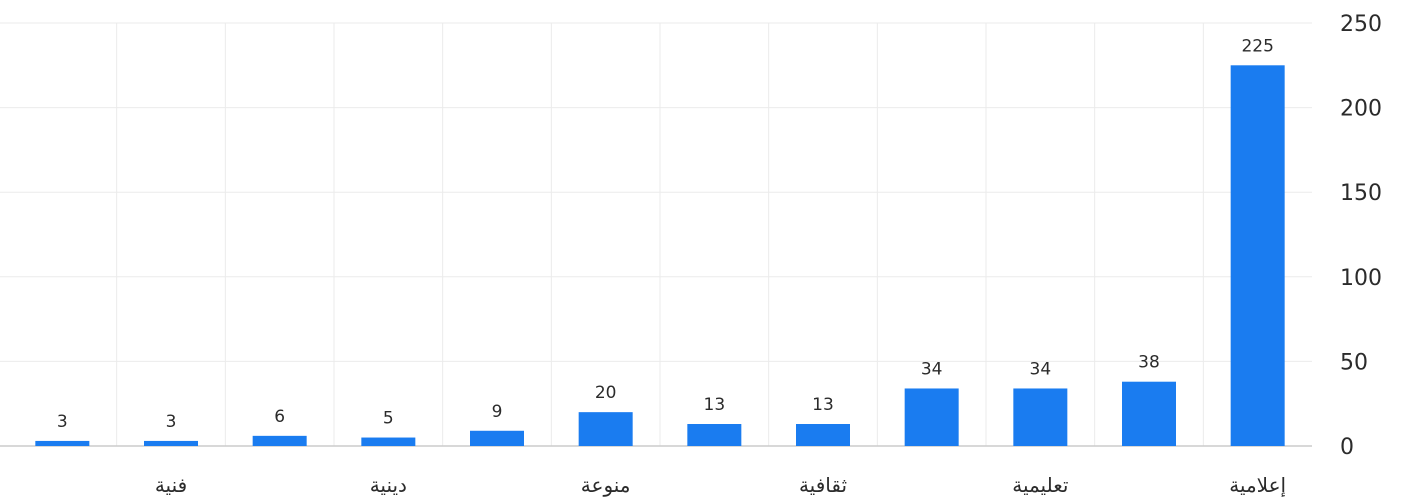 The height and width of the screenshot is (504, 1405). I want to click on y-tick-label: 200, so click(1361, 109).